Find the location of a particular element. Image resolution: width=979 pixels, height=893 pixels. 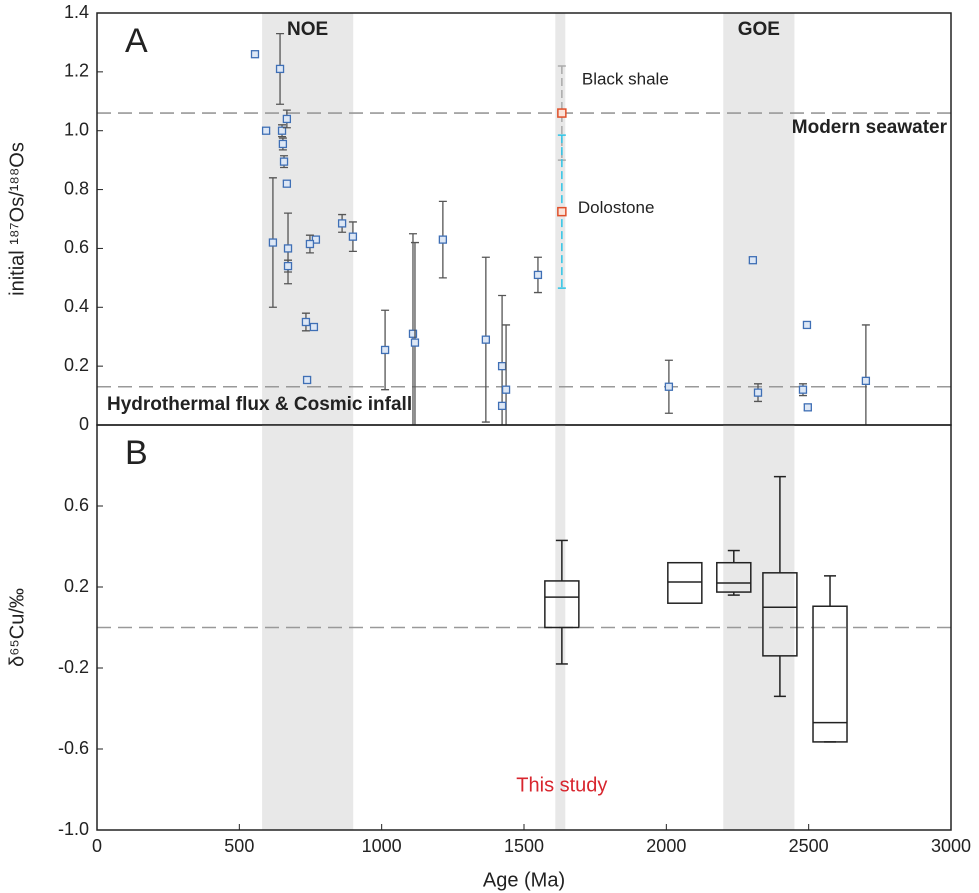

x-tick-label: 2500 is located at coordinates (809, 846).